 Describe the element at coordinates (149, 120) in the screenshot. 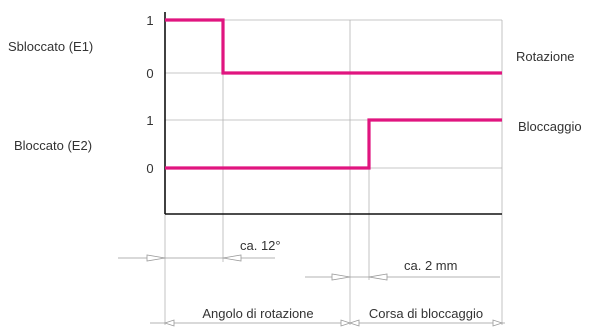

I see `level-label-e2-high: 1` at that location.